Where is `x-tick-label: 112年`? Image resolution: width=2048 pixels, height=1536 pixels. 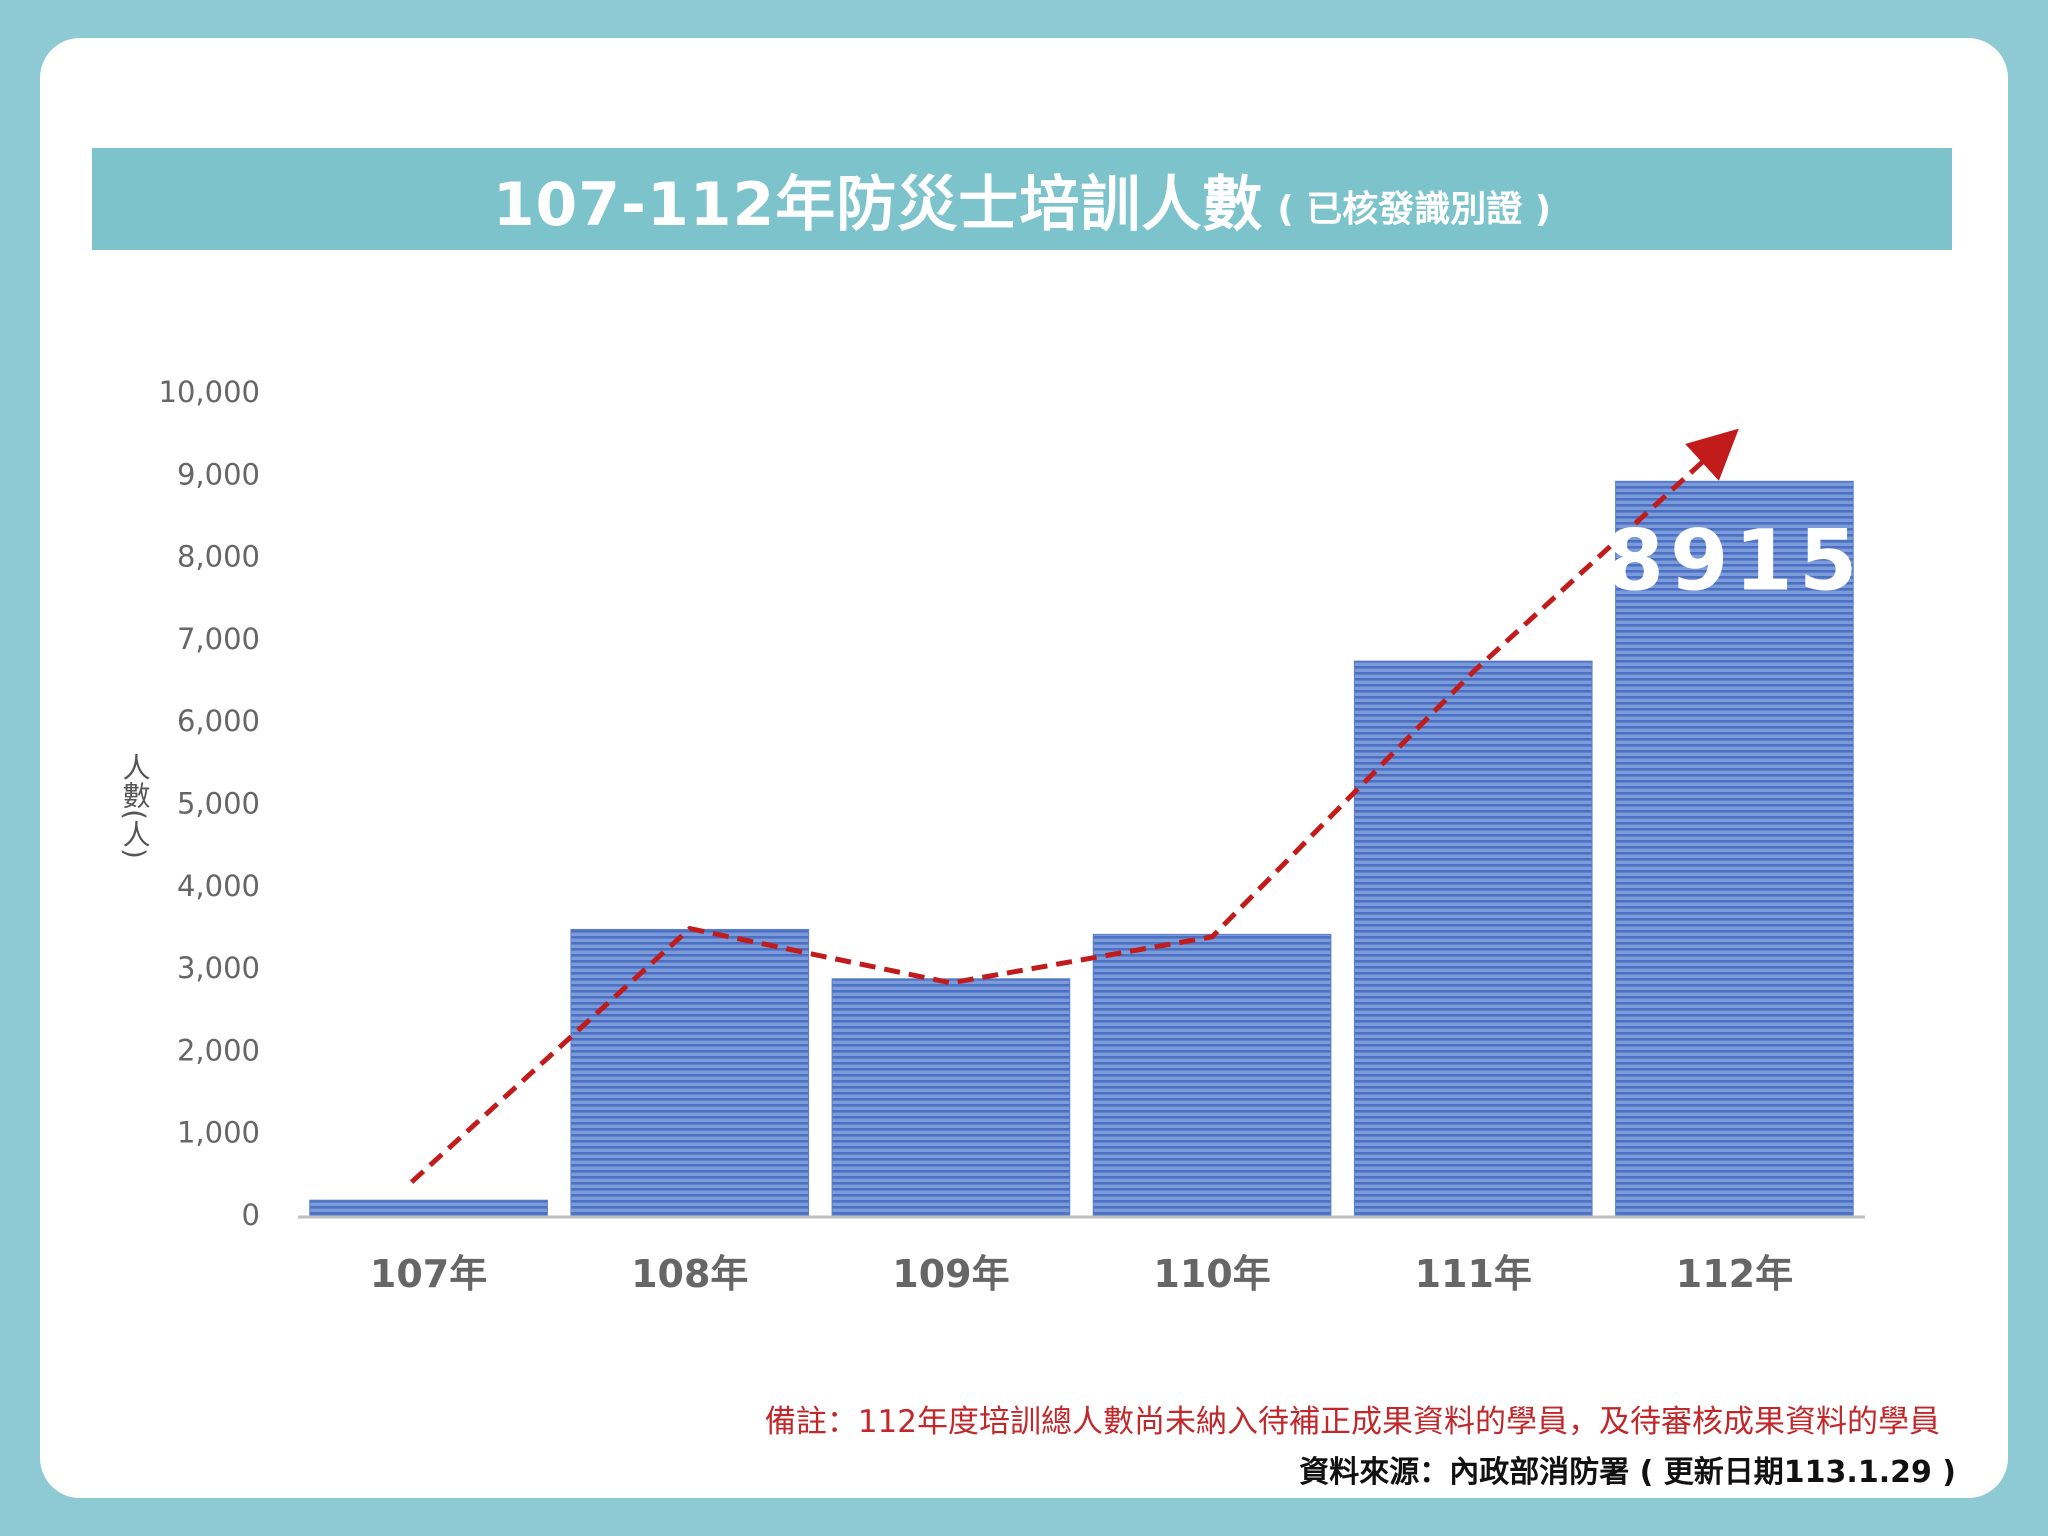
x-tick-label: 112年 is located at coordinates (1734, 1274).